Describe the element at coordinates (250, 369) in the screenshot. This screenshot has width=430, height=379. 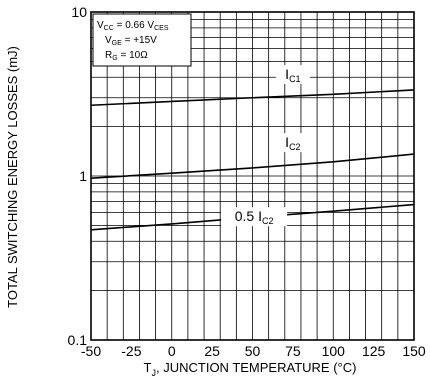
I see `x-axis-title: TJ, JUNCTION TEMPERATURE (°C)` at that location.